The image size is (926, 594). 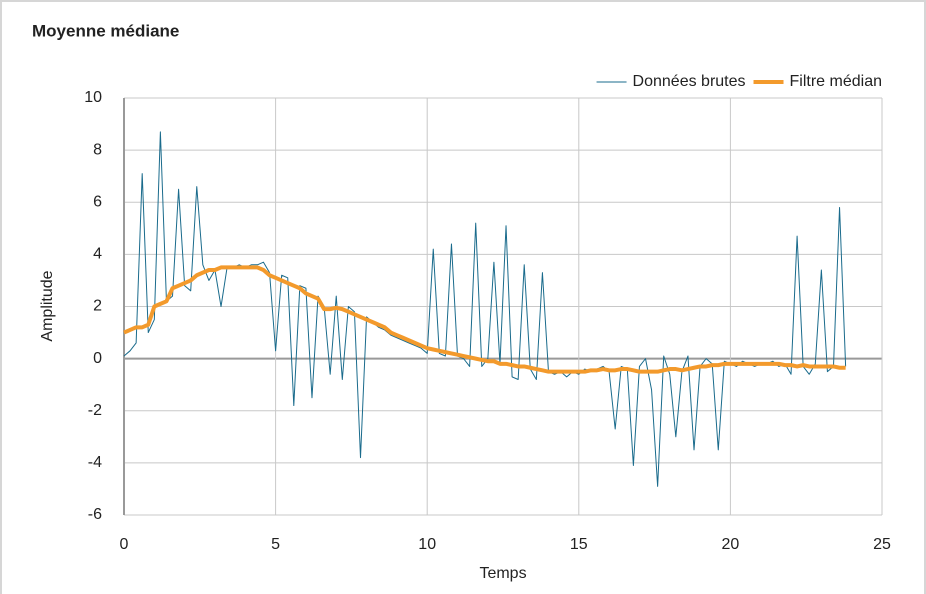 I want to click on y-tick-label: 10, so click(x=93, y=97).